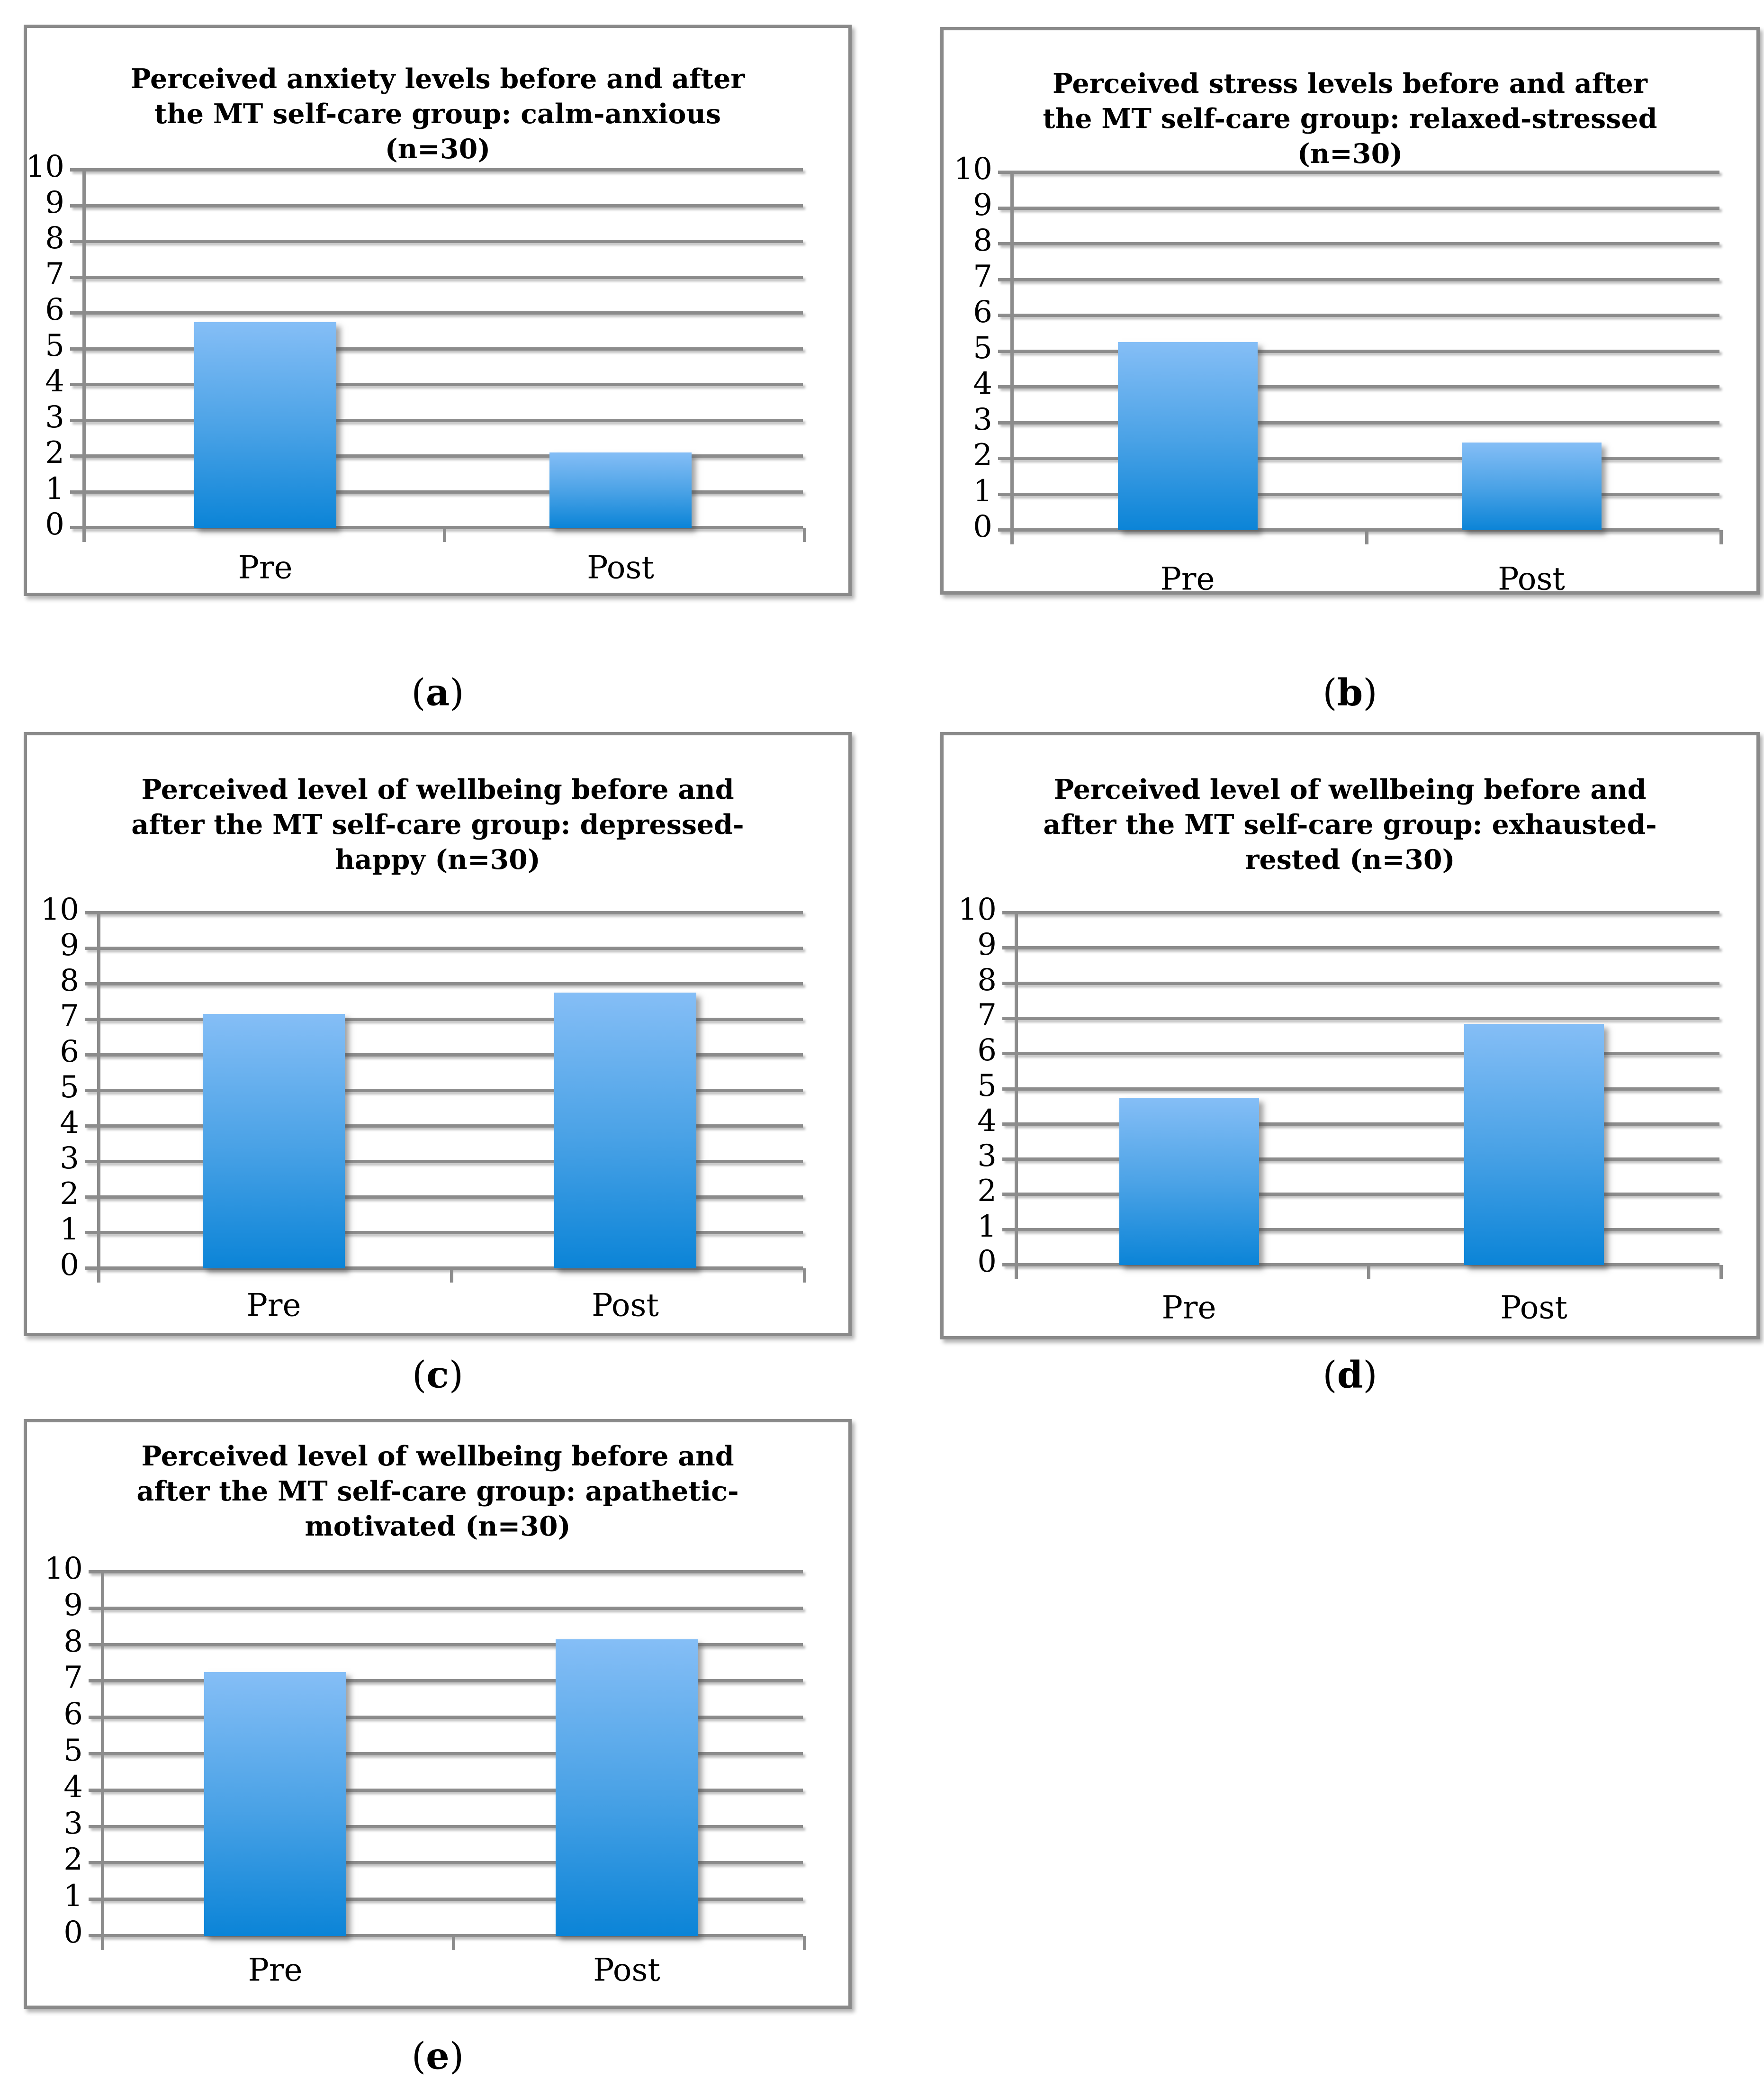  I want to click on figure-caption-a: (a), so click(437, 692).